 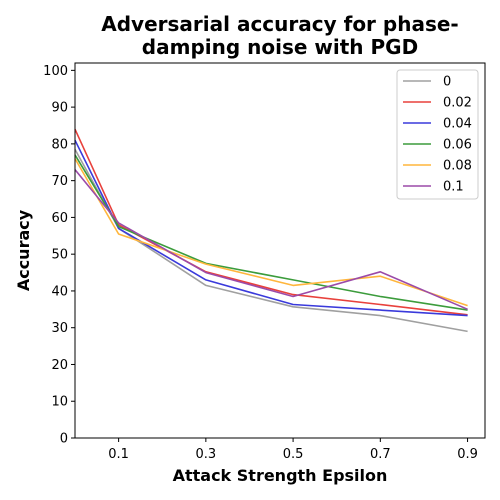 What do you see at coordinates (280, 47) in the screenshot?
I see `chart-title-line-2: damping noise with PGD` at bounding box center [280, 47].